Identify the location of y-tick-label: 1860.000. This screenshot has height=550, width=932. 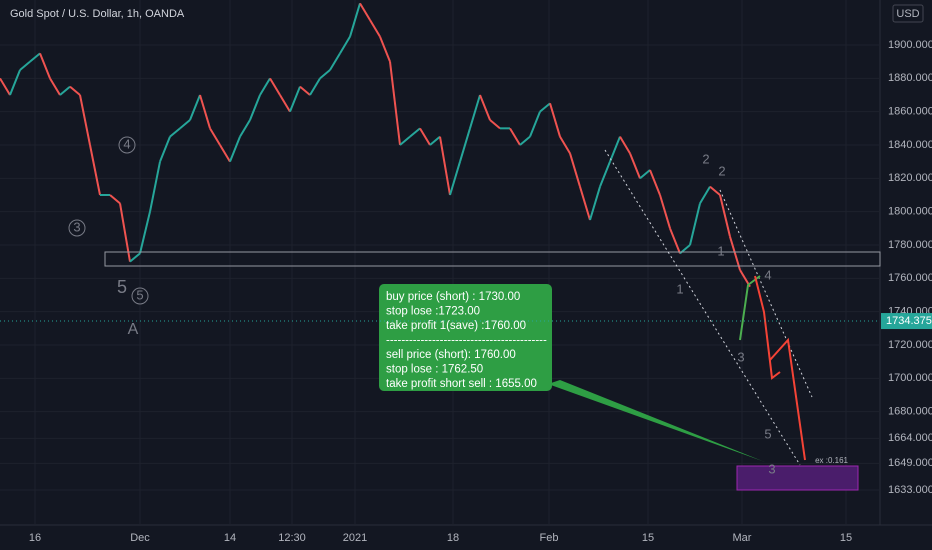
(910, 112).